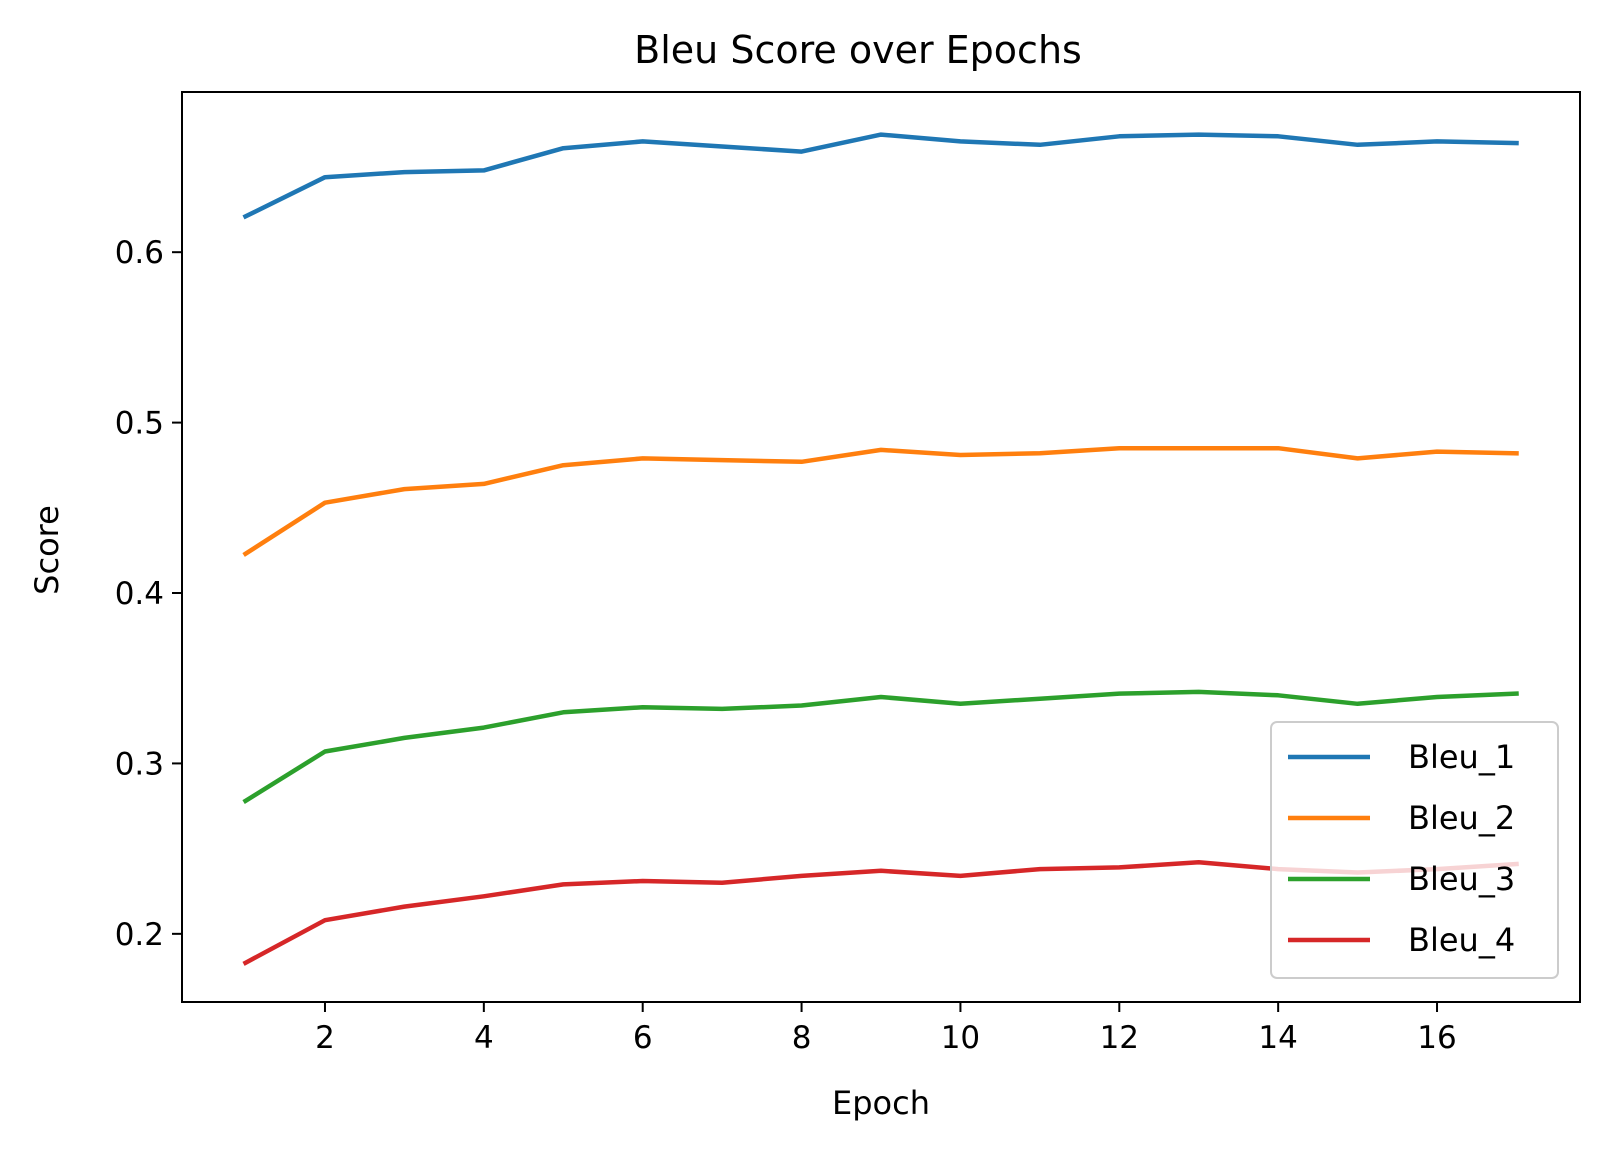  What do you see at coordinates (1461, 818) in the screenshot?
I see `legend-label: Bleu_2` at bounding box center [1461, 818].